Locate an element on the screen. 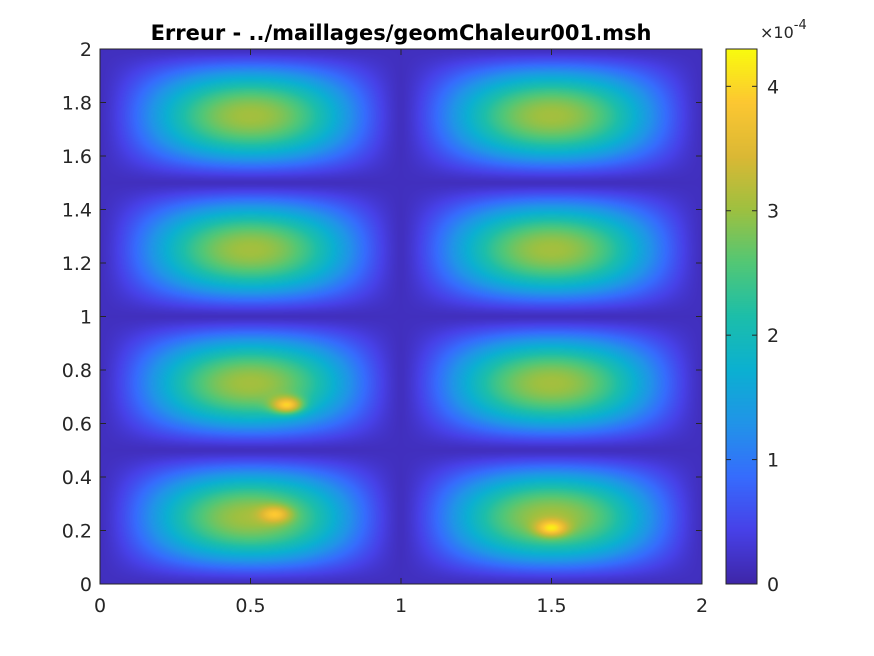  y-tick-label-5: 1 is located at coordinates (86, 318).